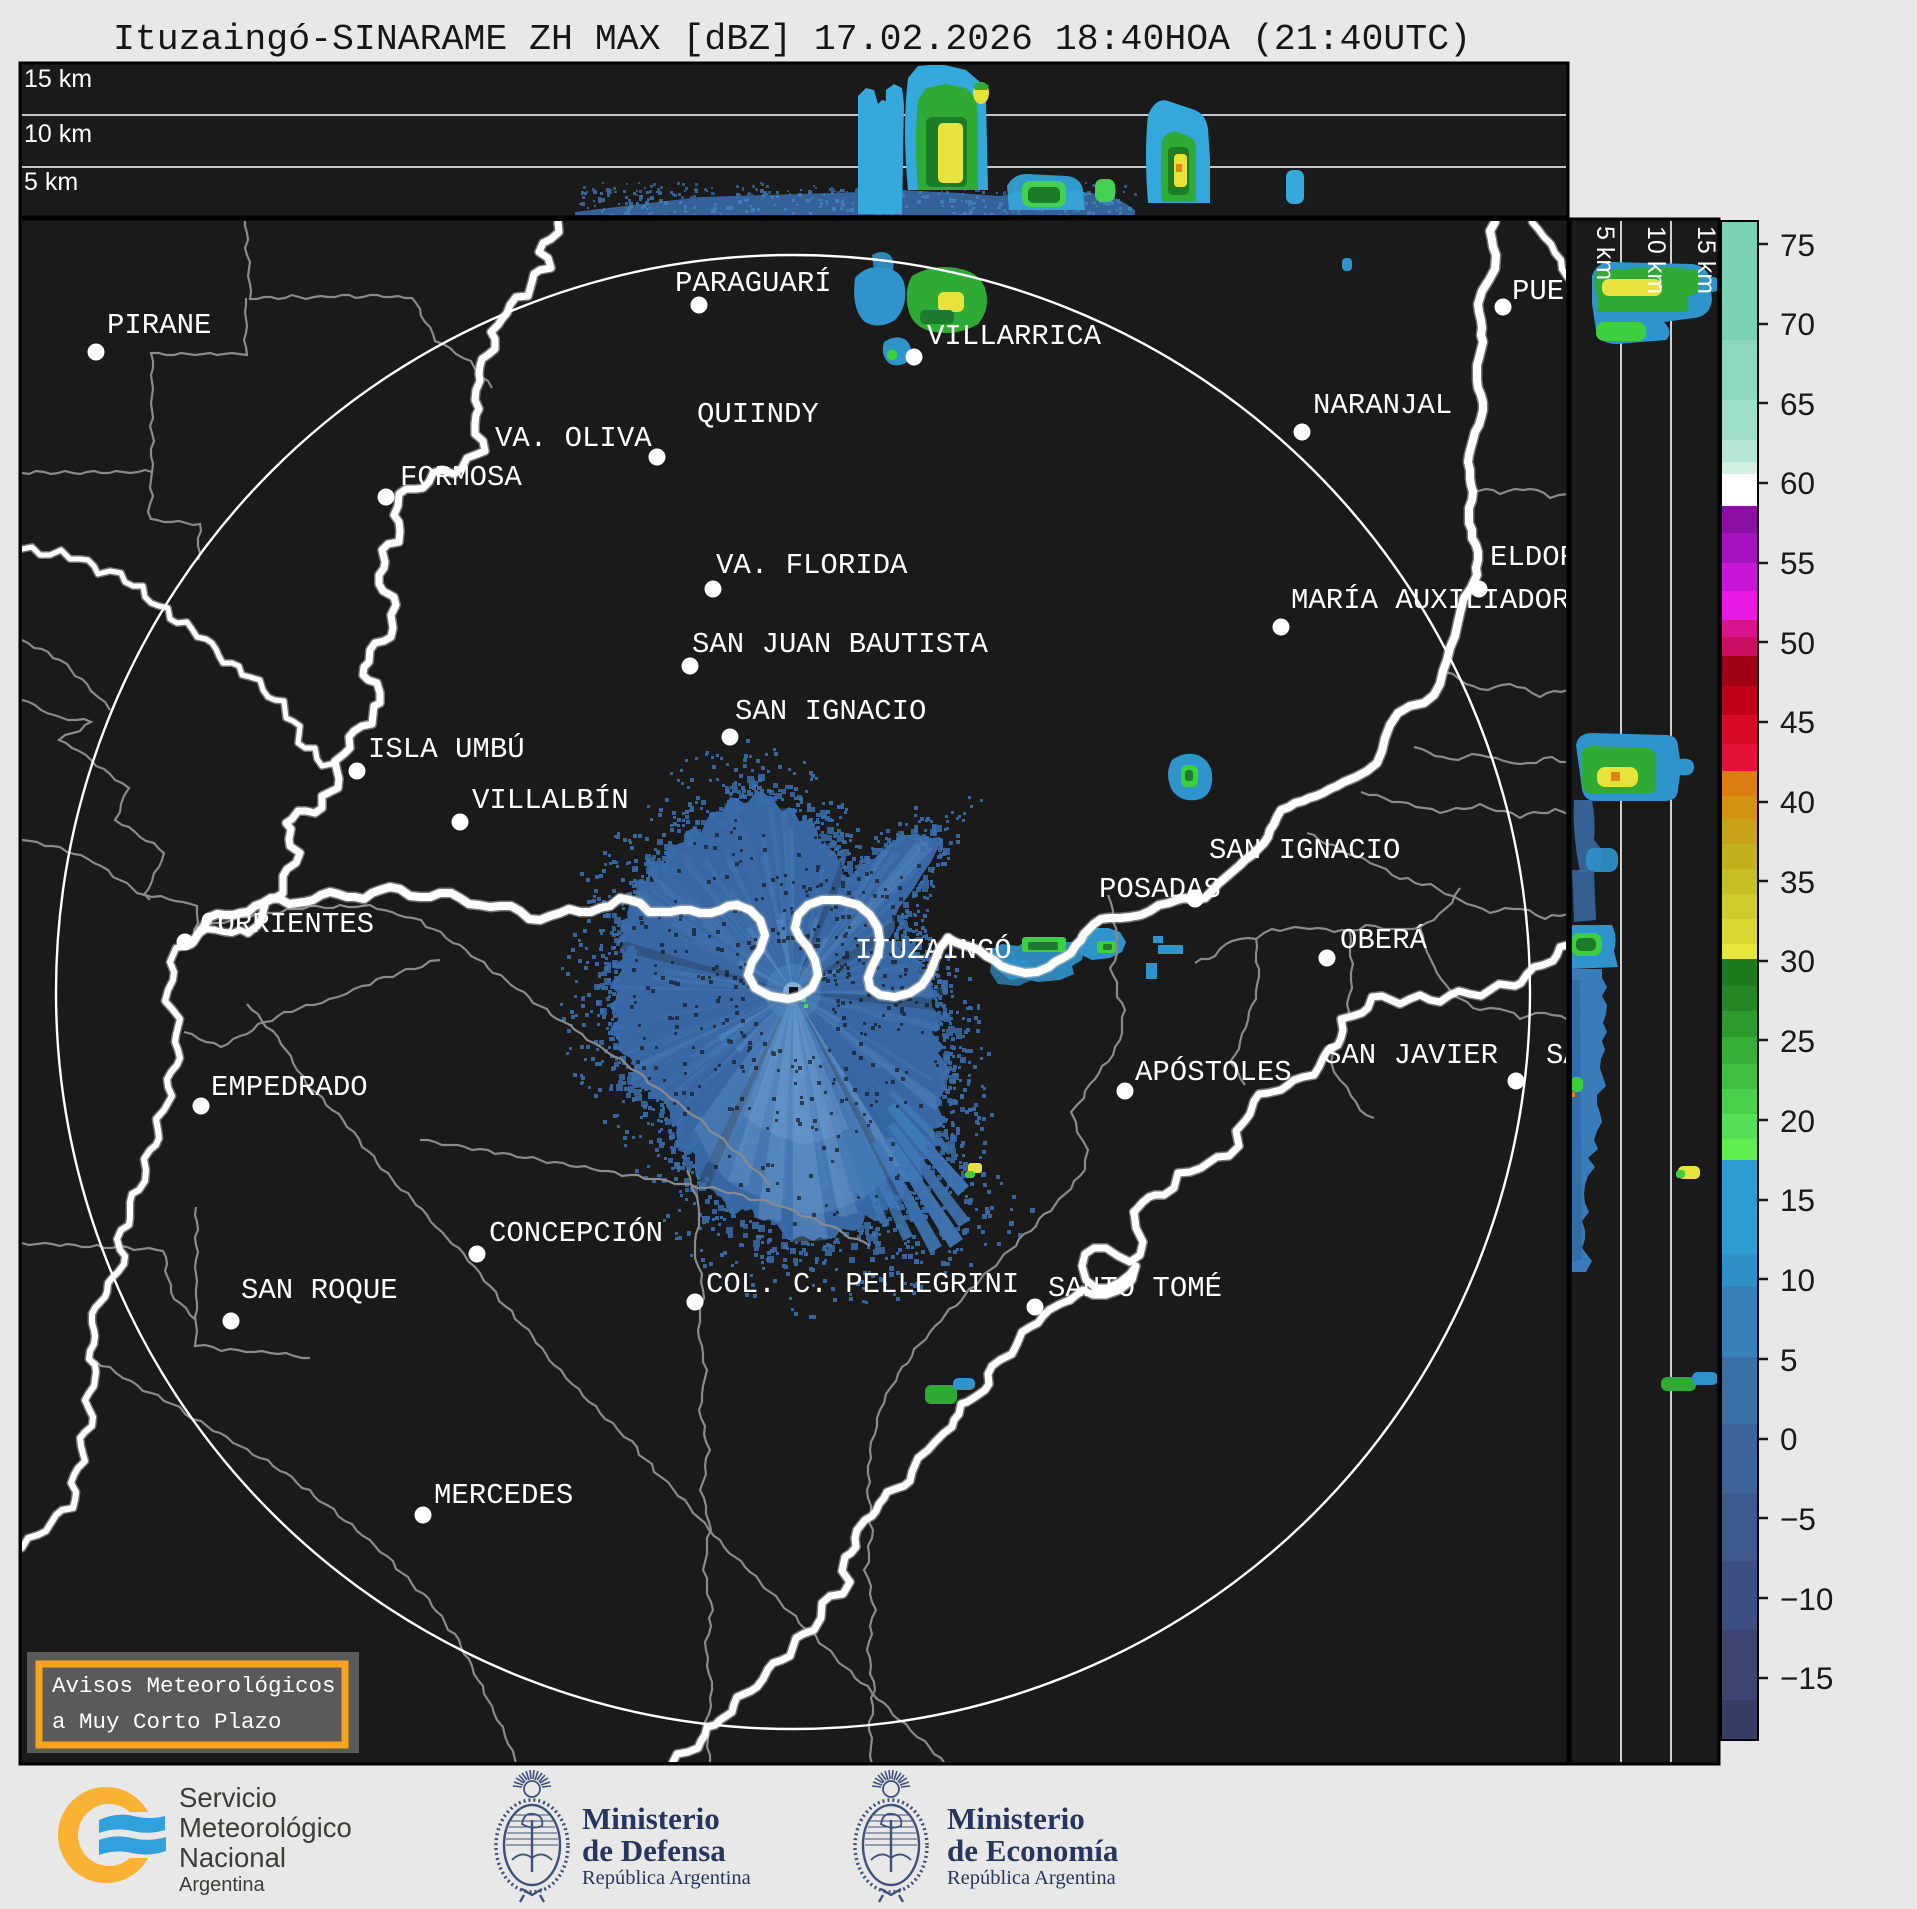 Image resolution: width=1917 pixels, height=1909 pixels. I want to click on svg-text: −5, so click(1798, 1519).